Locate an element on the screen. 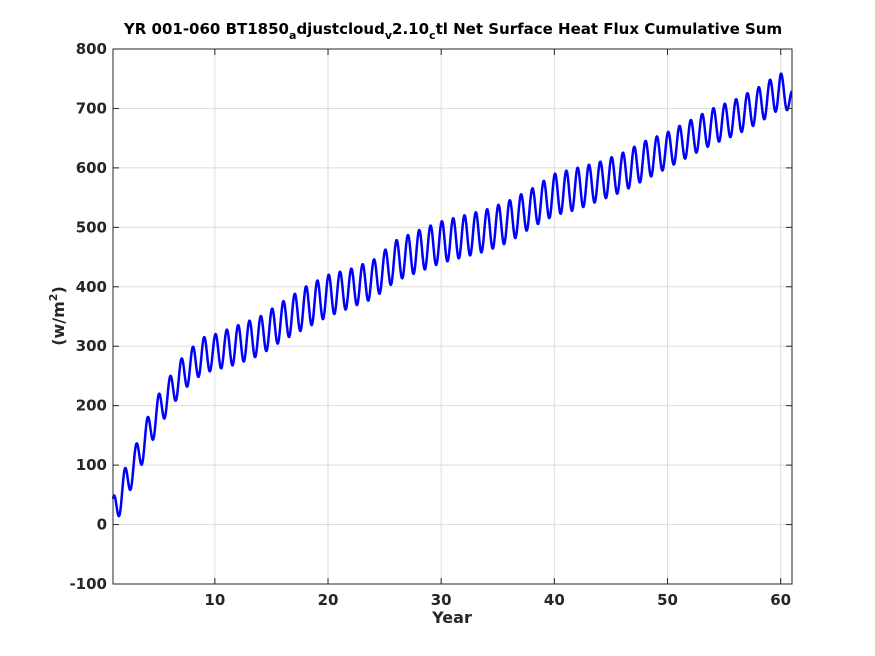 The height and width of the screenshot is (656, 875). y-tick-label: 600 is located at coordinates (91, 168).